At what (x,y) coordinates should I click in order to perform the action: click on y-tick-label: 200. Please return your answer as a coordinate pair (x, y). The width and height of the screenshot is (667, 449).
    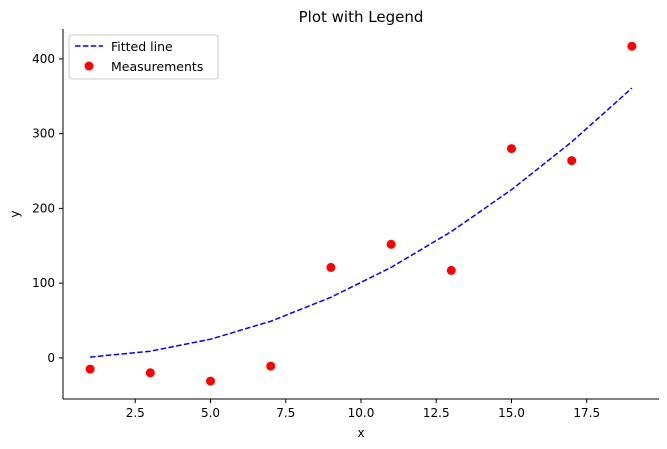
    Looking at the image, I should click on (43, 208).